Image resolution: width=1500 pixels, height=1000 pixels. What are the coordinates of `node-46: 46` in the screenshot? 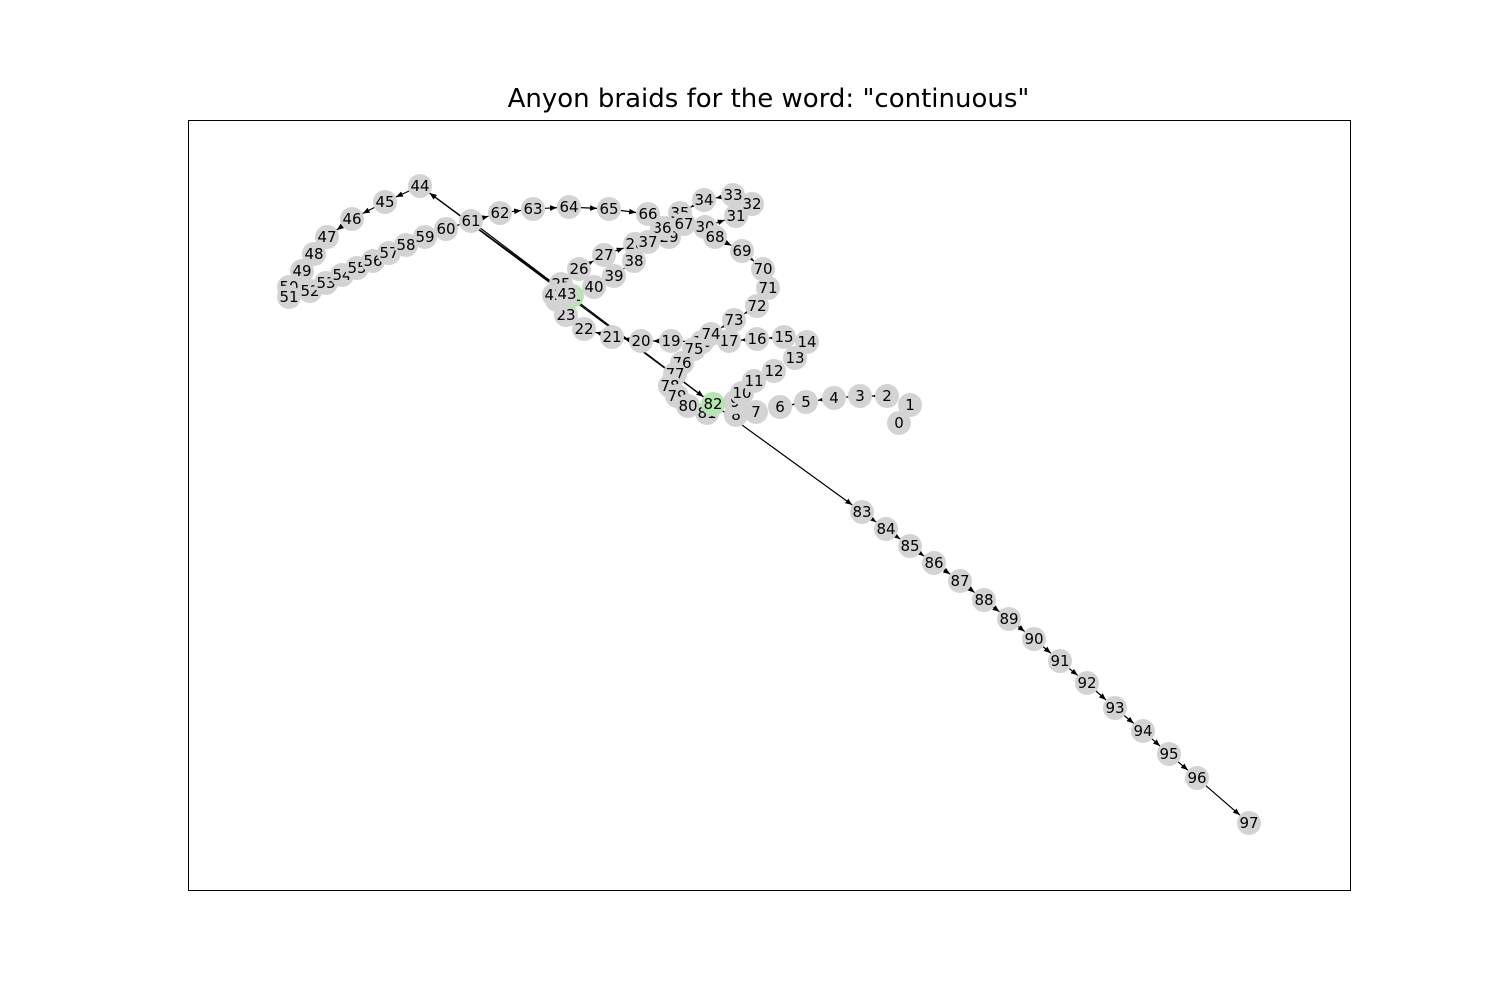 It's located at (352, 219).